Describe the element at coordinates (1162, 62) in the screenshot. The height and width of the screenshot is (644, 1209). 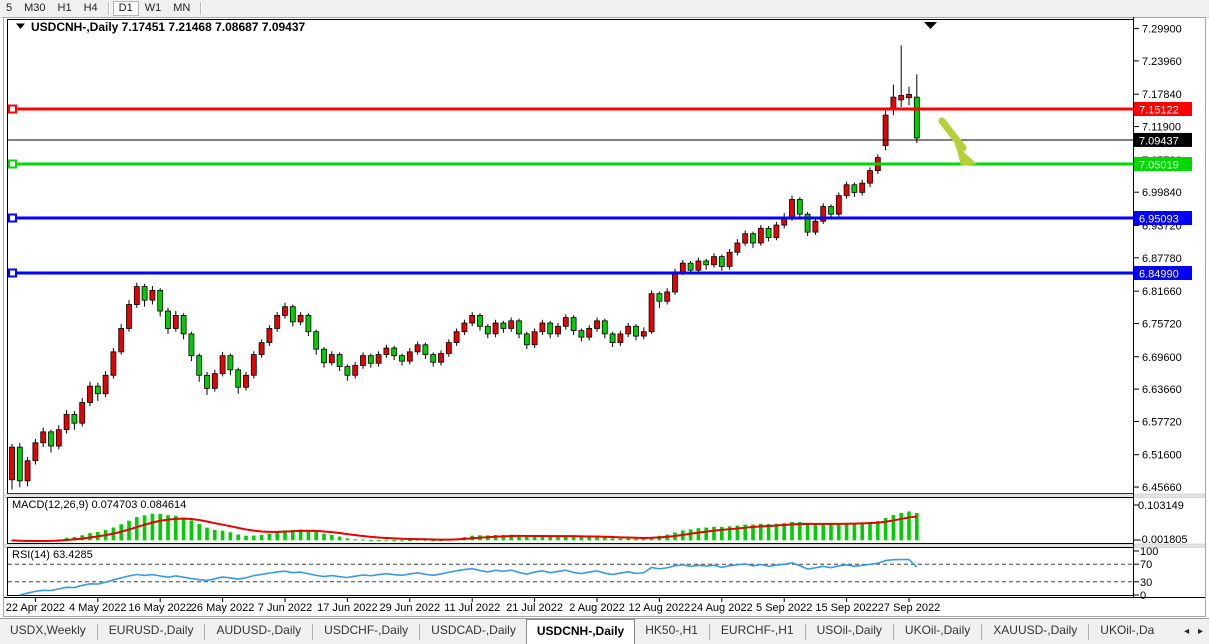
I see `svg-text: 7.23960` at that location.